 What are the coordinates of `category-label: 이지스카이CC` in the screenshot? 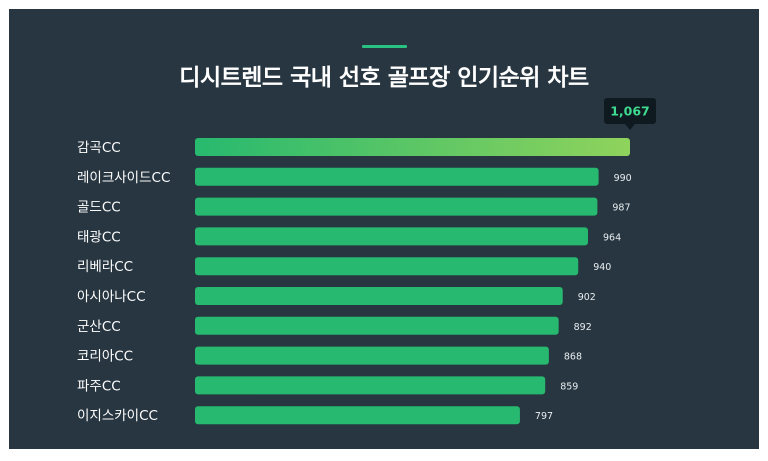 It's located at (117, 416).